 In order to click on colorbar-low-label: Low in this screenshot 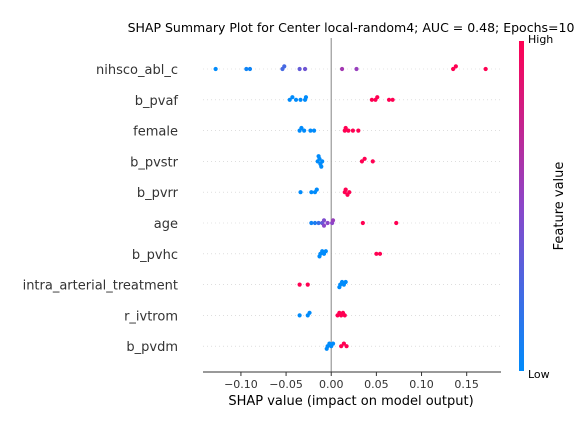, I will do `click(539, 374)`.